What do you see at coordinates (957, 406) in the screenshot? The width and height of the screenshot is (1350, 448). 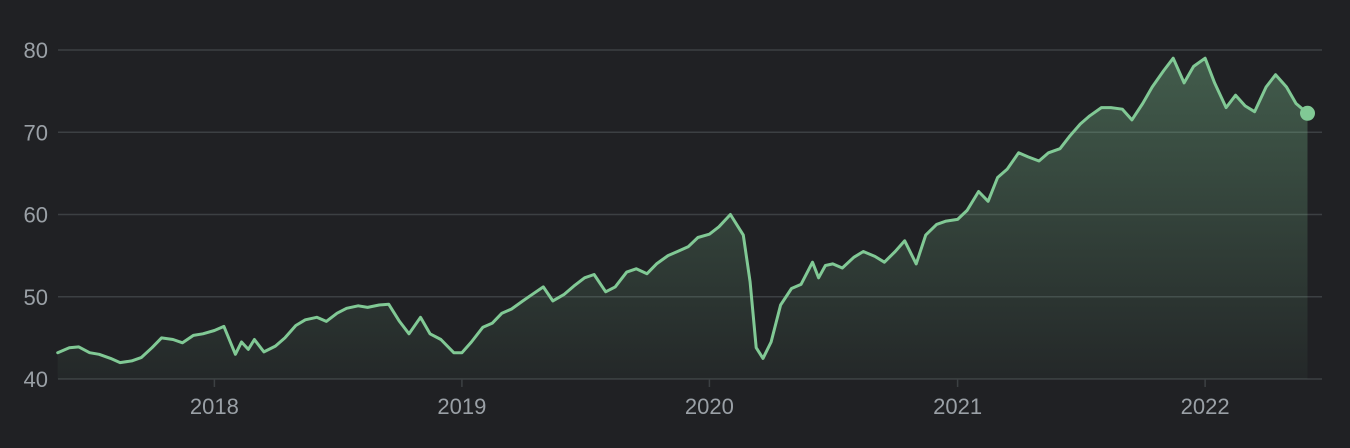 I see `x-tick-label: 2021` at bounding box center [957, 406].